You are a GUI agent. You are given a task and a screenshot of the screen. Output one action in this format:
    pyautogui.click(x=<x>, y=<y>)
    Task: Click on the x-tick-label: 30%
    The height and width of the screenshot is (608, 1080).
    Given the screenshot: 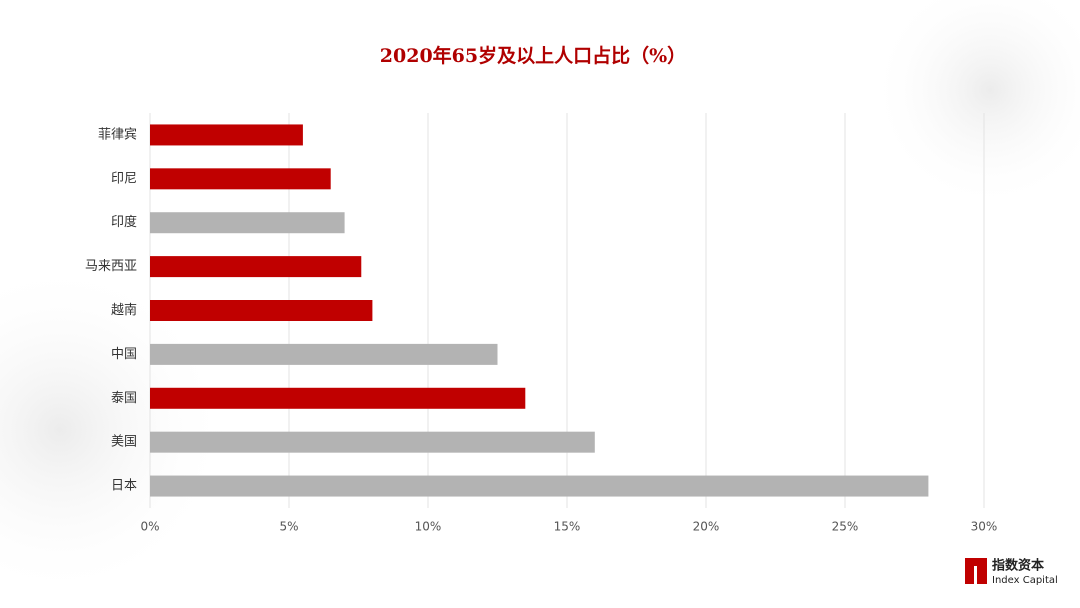 What is the action you would take?
    pyautogui.click(x=984, y=527)
    